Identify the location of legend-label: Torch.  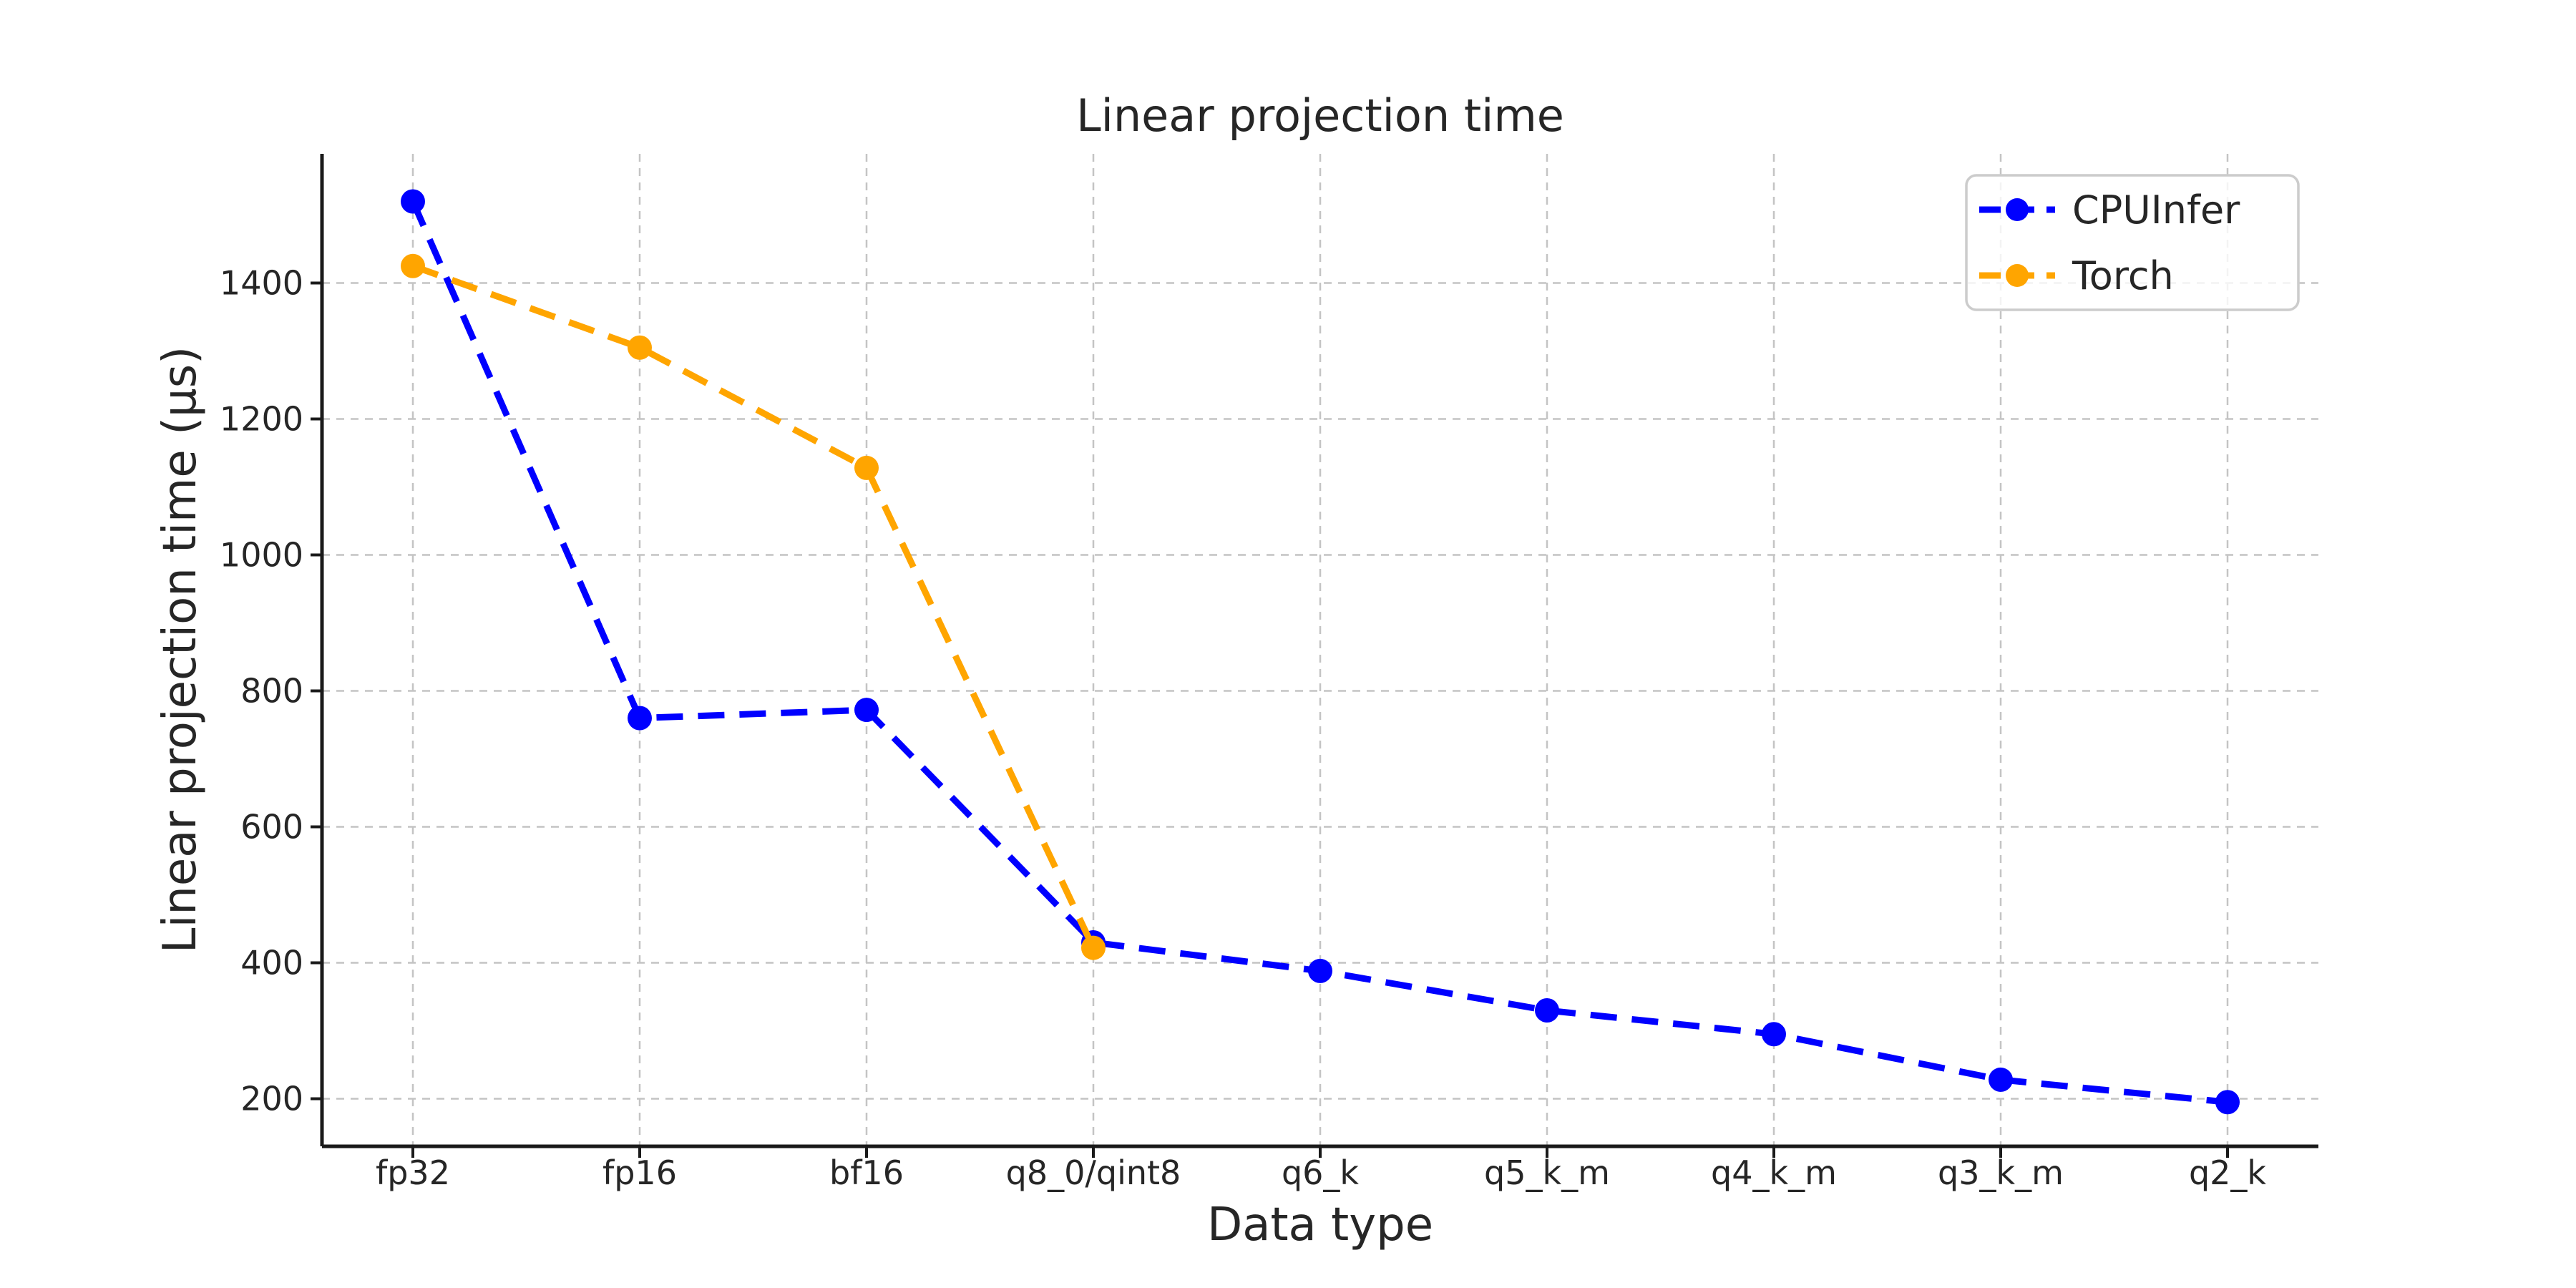
(2123, 275).